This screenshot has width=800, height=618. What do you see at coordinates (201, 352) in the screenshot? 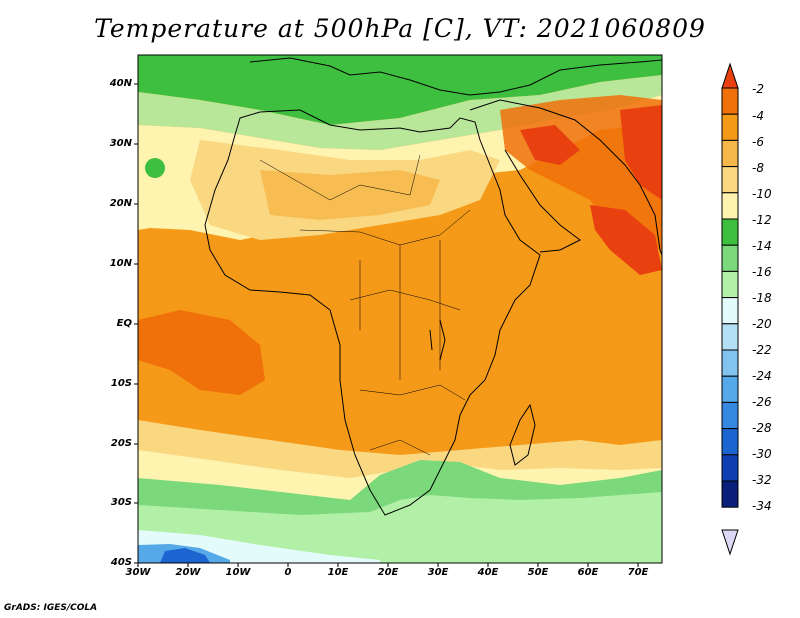
I see `field-atlantic-warm` at bounding box center [201, 352].